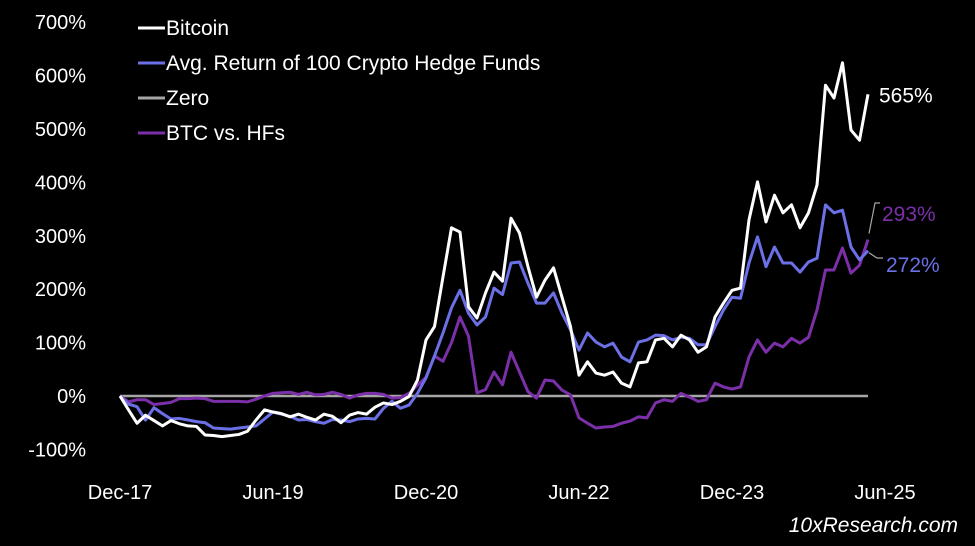 Image resolution: width=975 pixels, height=546 pixels. What do you see at coordinates (873, 525) in the screenshot?
I see `watermark: 10xResearch.com` at bounding box center [873, 525].